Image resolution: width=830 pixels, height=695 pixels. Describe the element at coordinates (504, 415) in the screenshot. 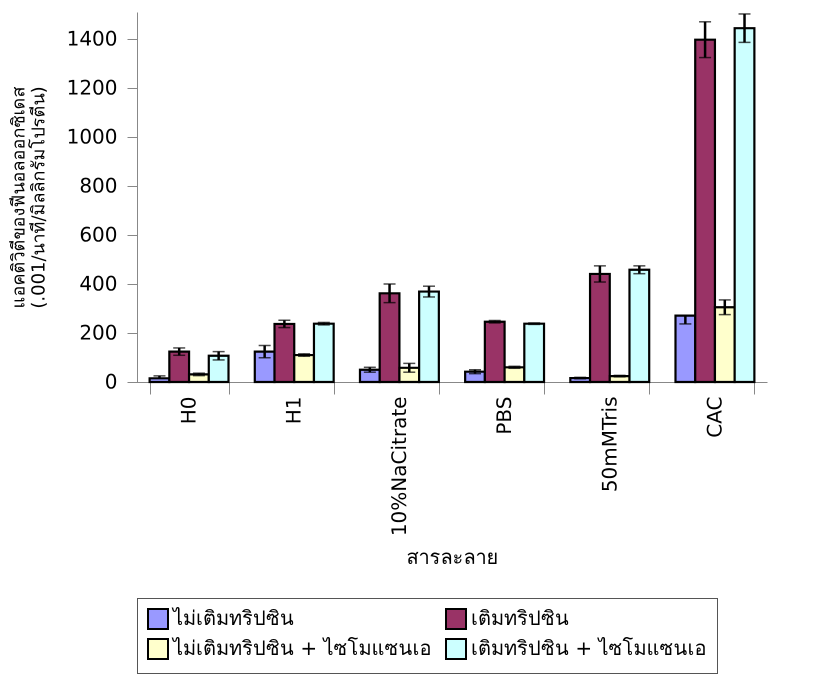

I see `x-tick-label: PBS` at that location.